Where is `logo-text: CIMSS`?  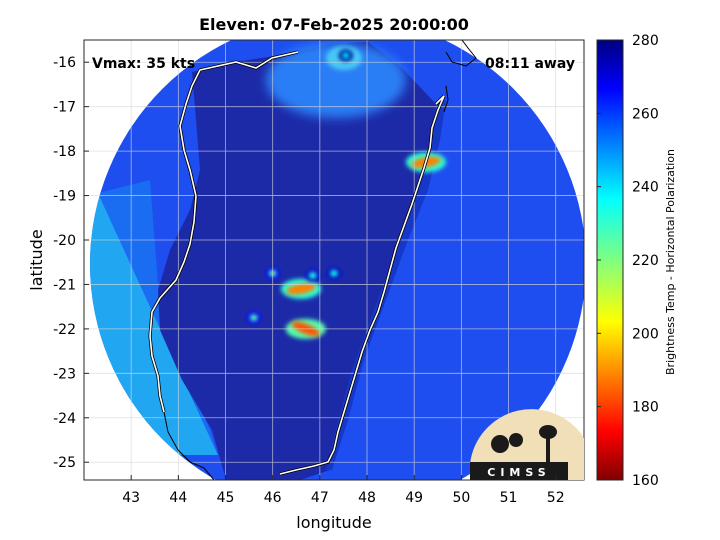 logo-text: CIMSS is located at coordinates (518, 472).